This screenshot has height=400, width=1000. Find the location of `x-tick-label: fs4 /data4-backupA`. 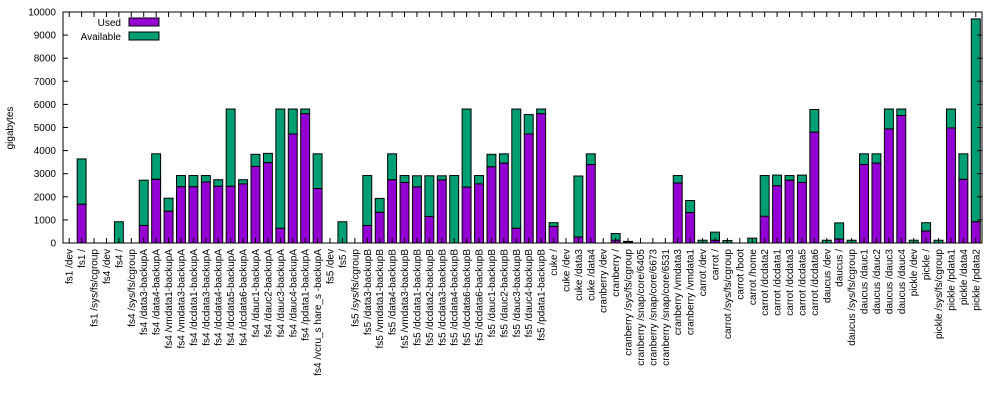

x-tick-label: fs4 /data4-backupA is located at coordinates (157, 292).